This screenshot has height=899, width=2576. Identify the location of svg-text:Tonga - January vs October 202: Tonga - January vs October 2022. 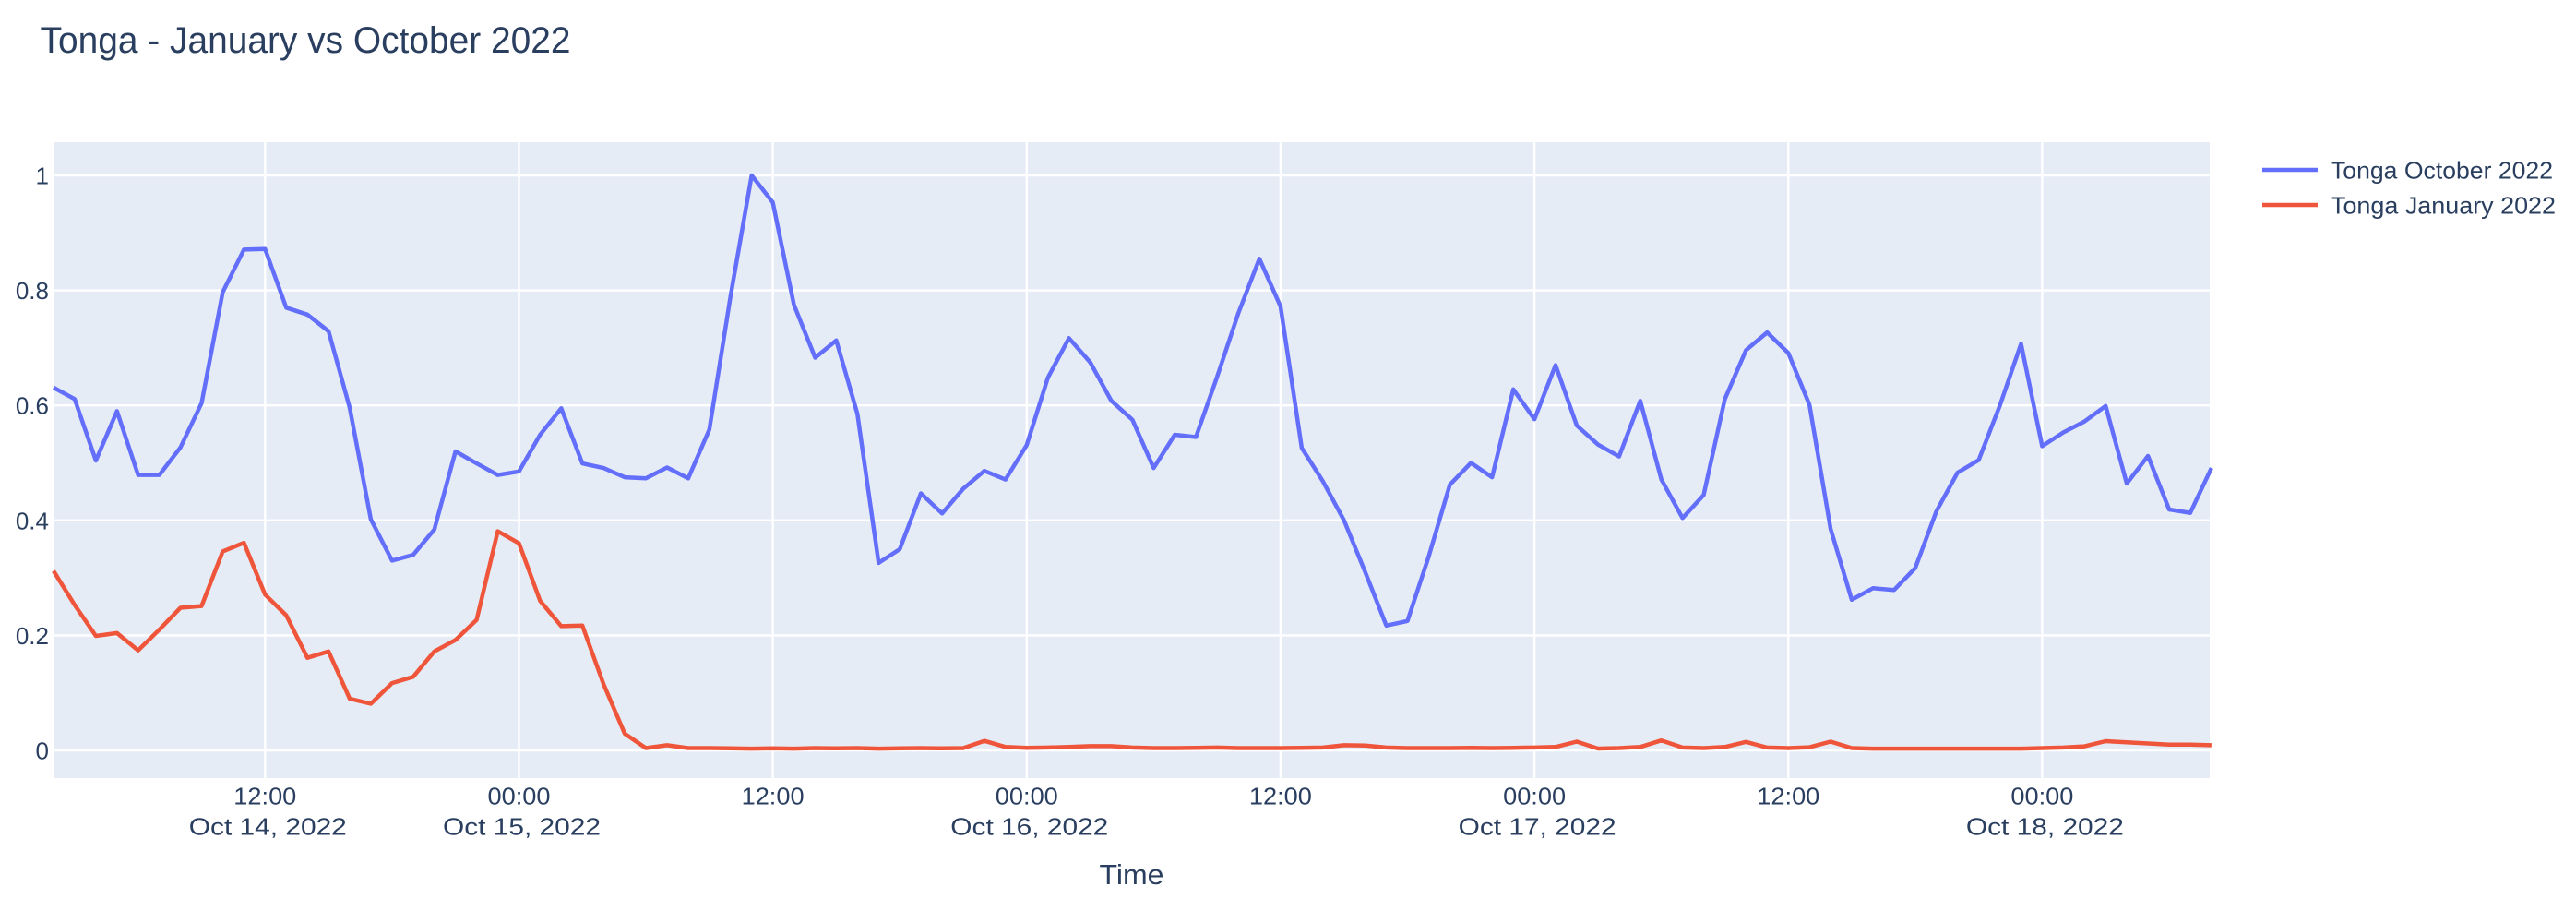
(306, 40).